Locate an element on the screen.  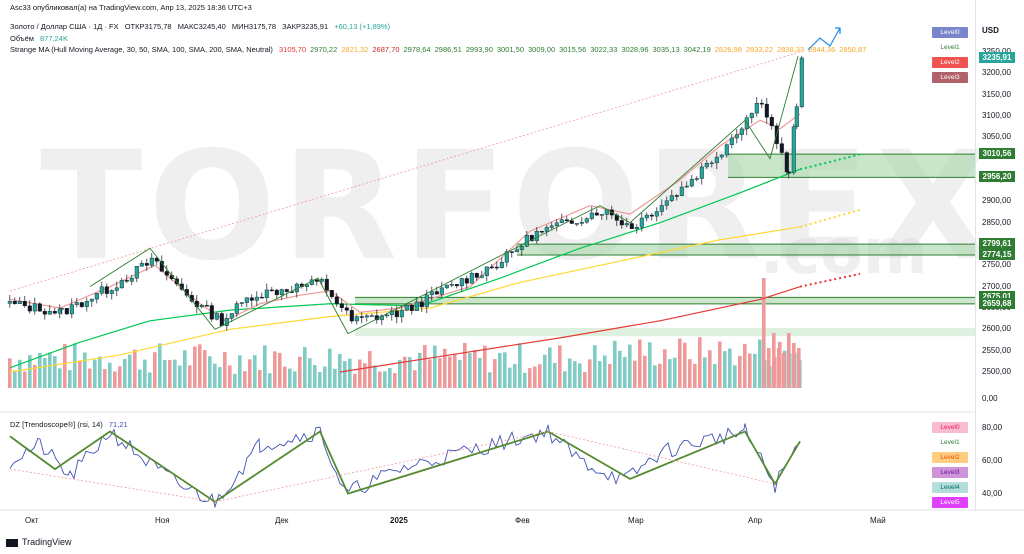
level-badge-osc: Level2 is located at coordinates (950, 457).